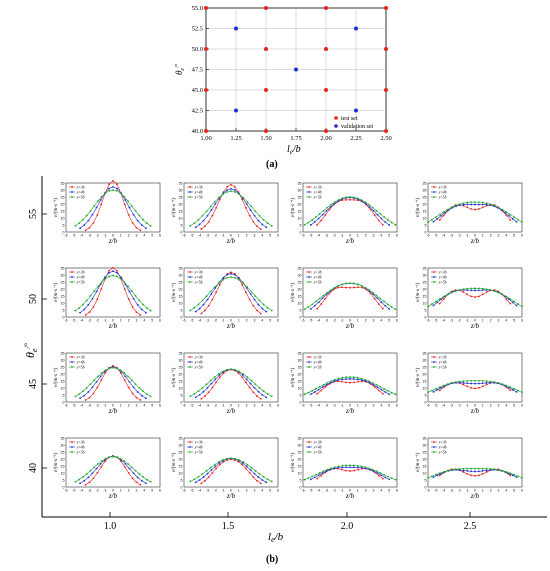  I want to click on subplot-ytick-label: 35, so click(63, 438).